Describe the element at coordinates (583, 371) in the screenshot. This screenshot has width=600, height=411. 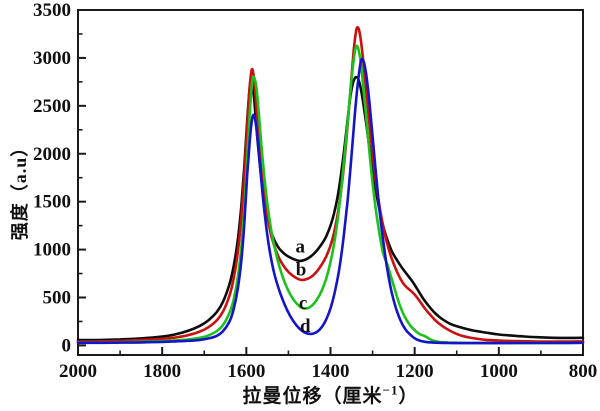
I see `x-tick-label: 800` at that location.